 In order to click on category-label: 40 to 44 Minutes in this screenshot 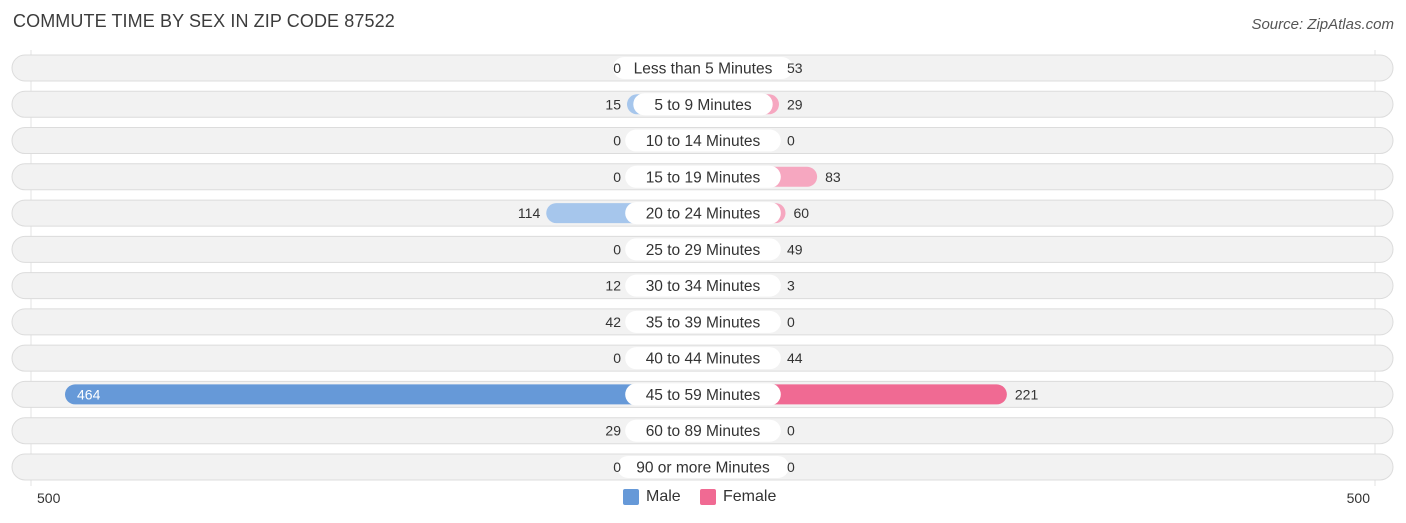, I will do `click(703, 359)`.